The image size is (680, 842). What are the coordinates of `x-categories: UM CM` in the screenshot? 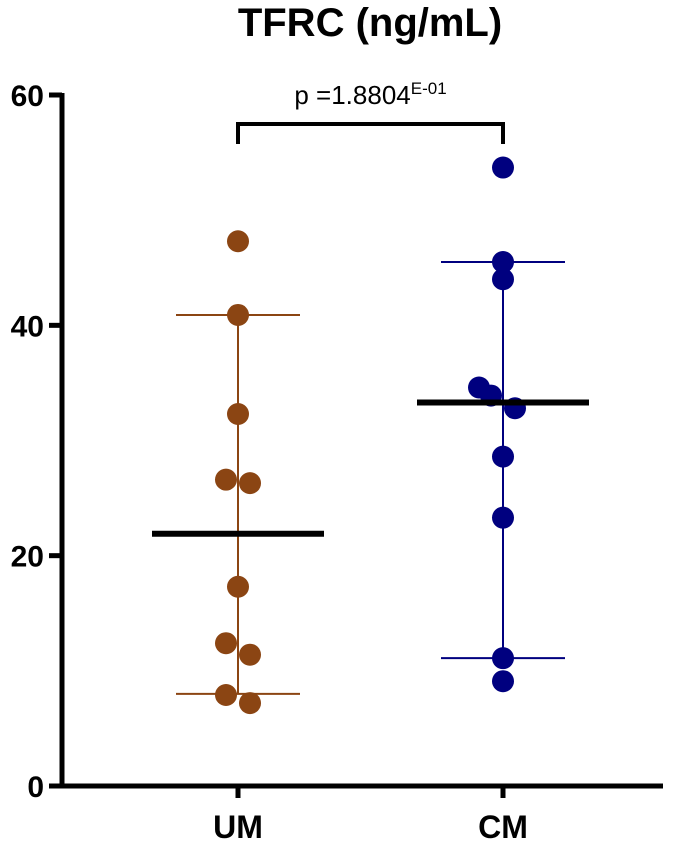 It's located at (370, 814).